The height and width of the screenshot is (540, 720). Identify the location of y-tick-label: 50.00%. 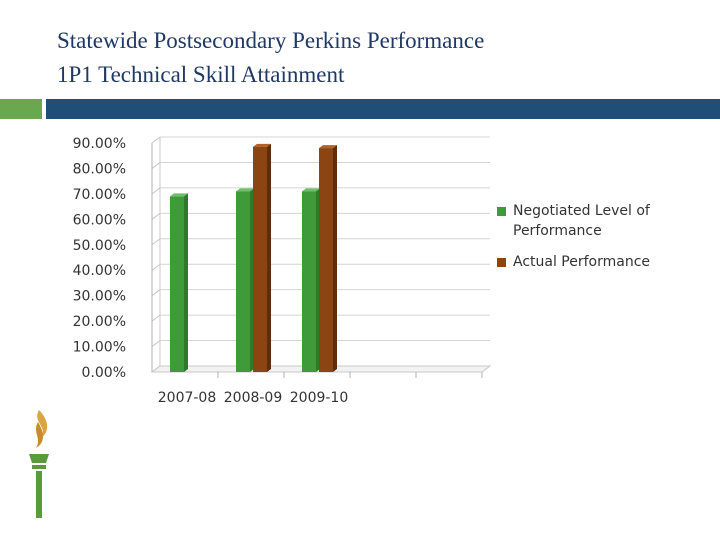
(99, 246).